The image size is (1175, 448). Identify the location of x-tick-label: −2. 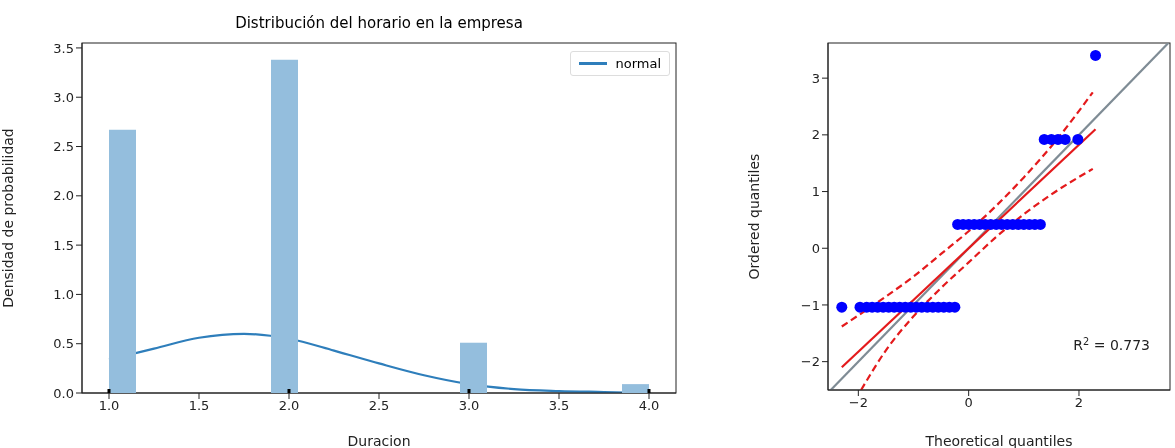
(858, 403).